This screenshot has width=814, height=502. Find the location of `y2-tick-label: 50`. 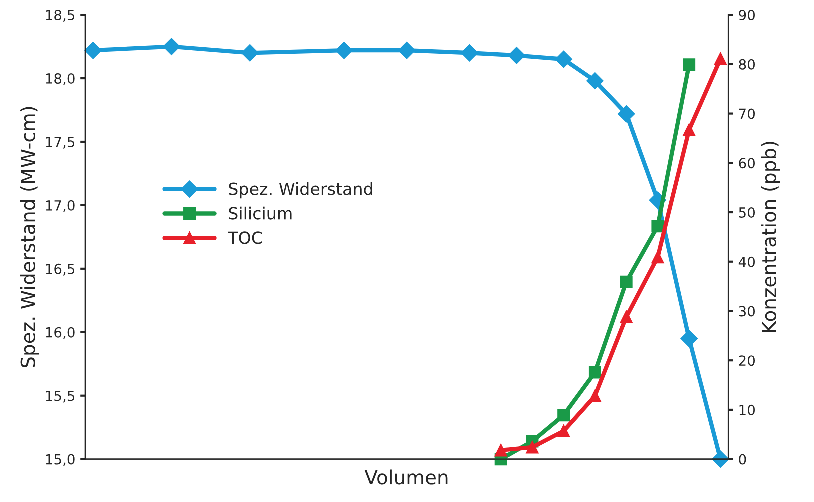

y2-tick-label: 50 is located at coordinates (747, 212).